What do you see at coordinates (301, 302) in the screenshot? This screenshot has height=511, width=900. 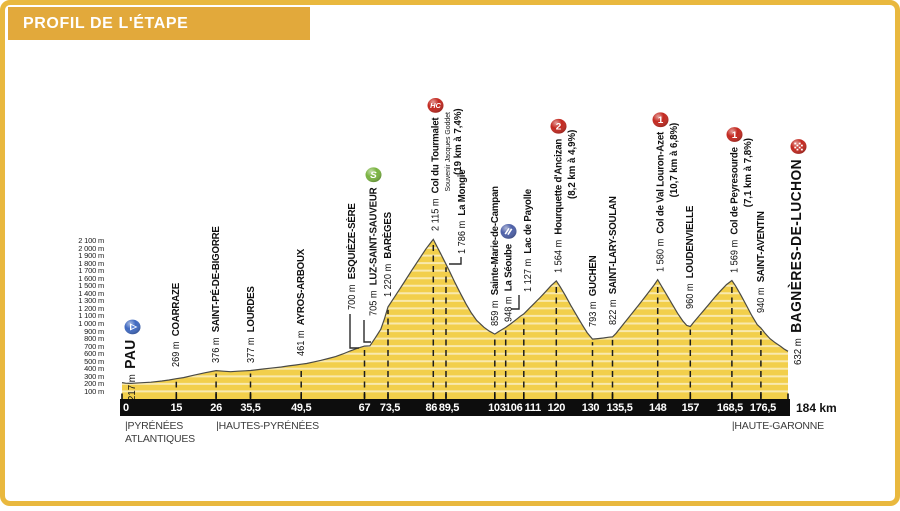 I see `waypoint-main-row: 461 m AYROS-ARBOUX` at bounding box center [301, 302].